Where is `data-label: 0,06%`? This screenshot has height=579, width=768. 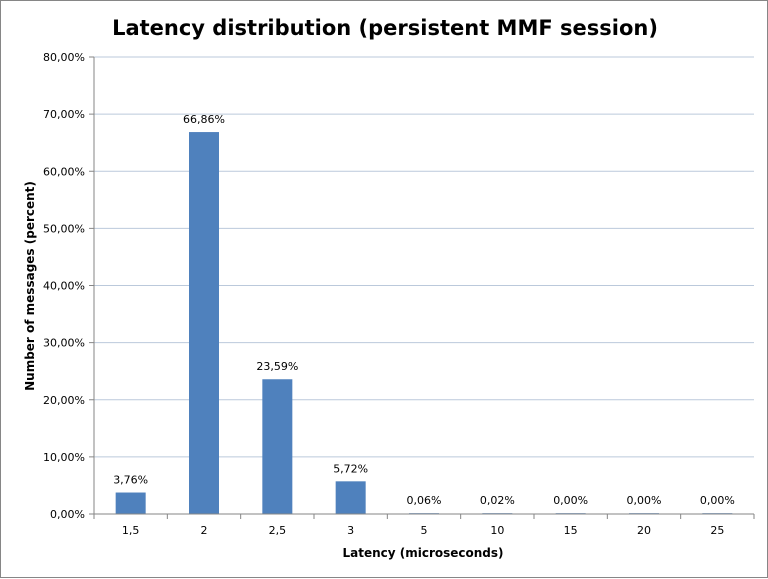
data-label: 0,06% is located at coordinates (424, 500).